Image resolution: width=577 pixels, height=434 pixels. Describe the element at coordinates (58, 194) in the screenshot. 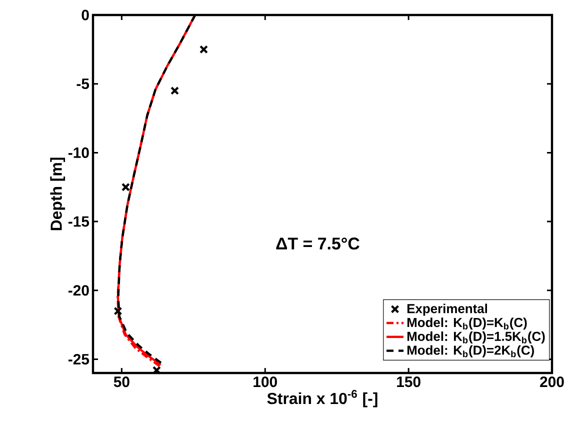

I see `y-axis-title: Depth [m]` at that location.